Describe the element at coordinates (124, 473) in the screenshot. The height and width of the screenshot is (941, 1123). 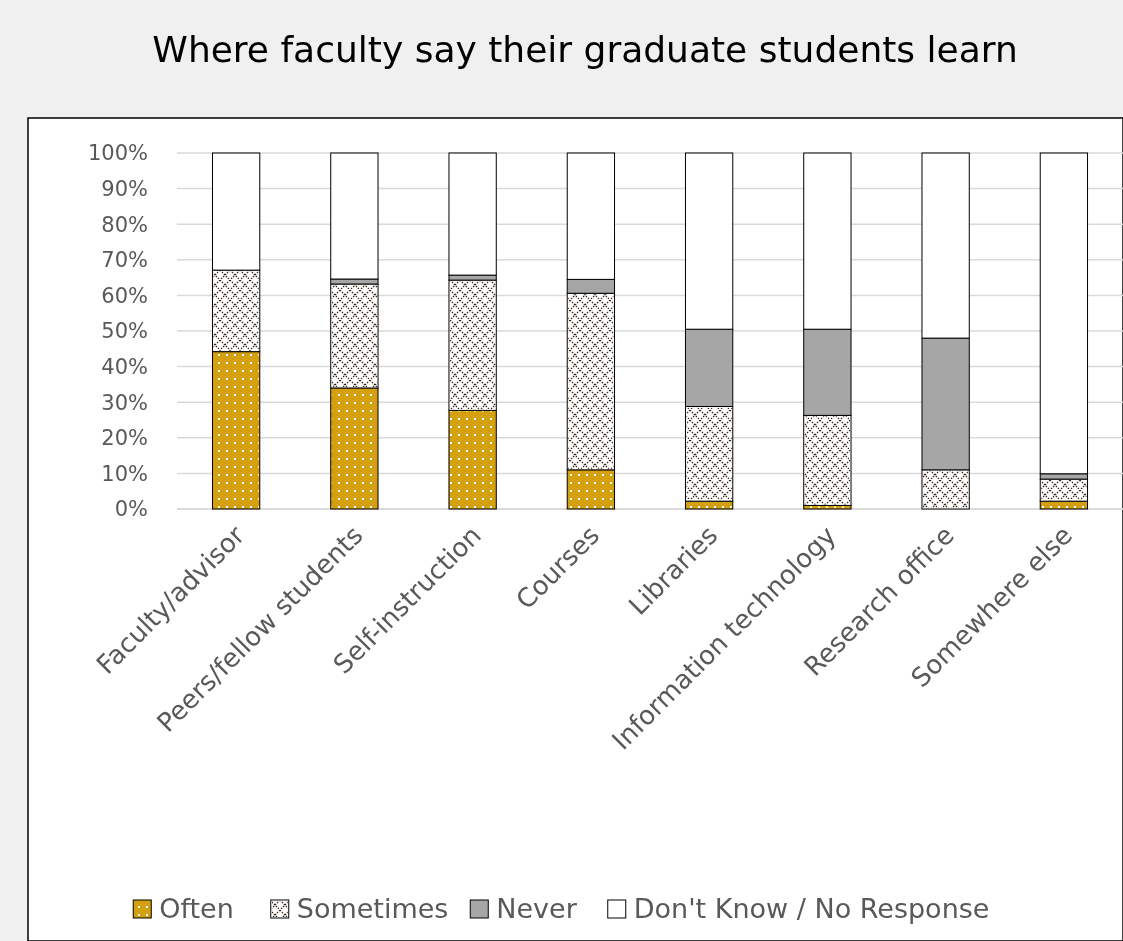
I see `y-tick-label: 10%` at that location.